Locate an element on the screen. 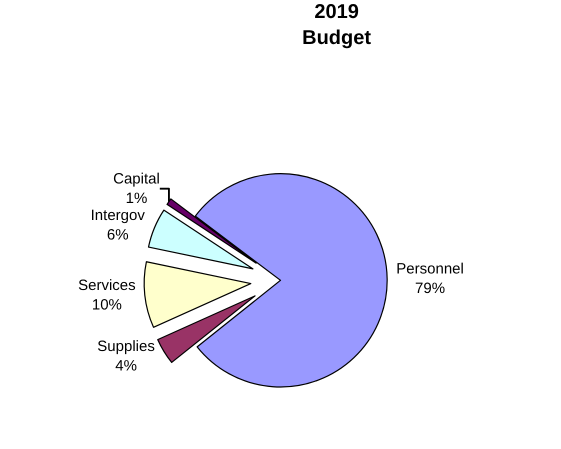 Image resolution: width=561 pixels, height=449 pixels. data-label: 4% is located at coordinates (126, 366).